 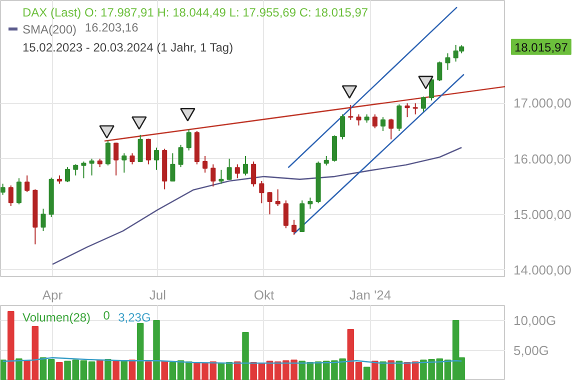 I want to click on x-tick-label: Apr, so click(x=53, y=295).